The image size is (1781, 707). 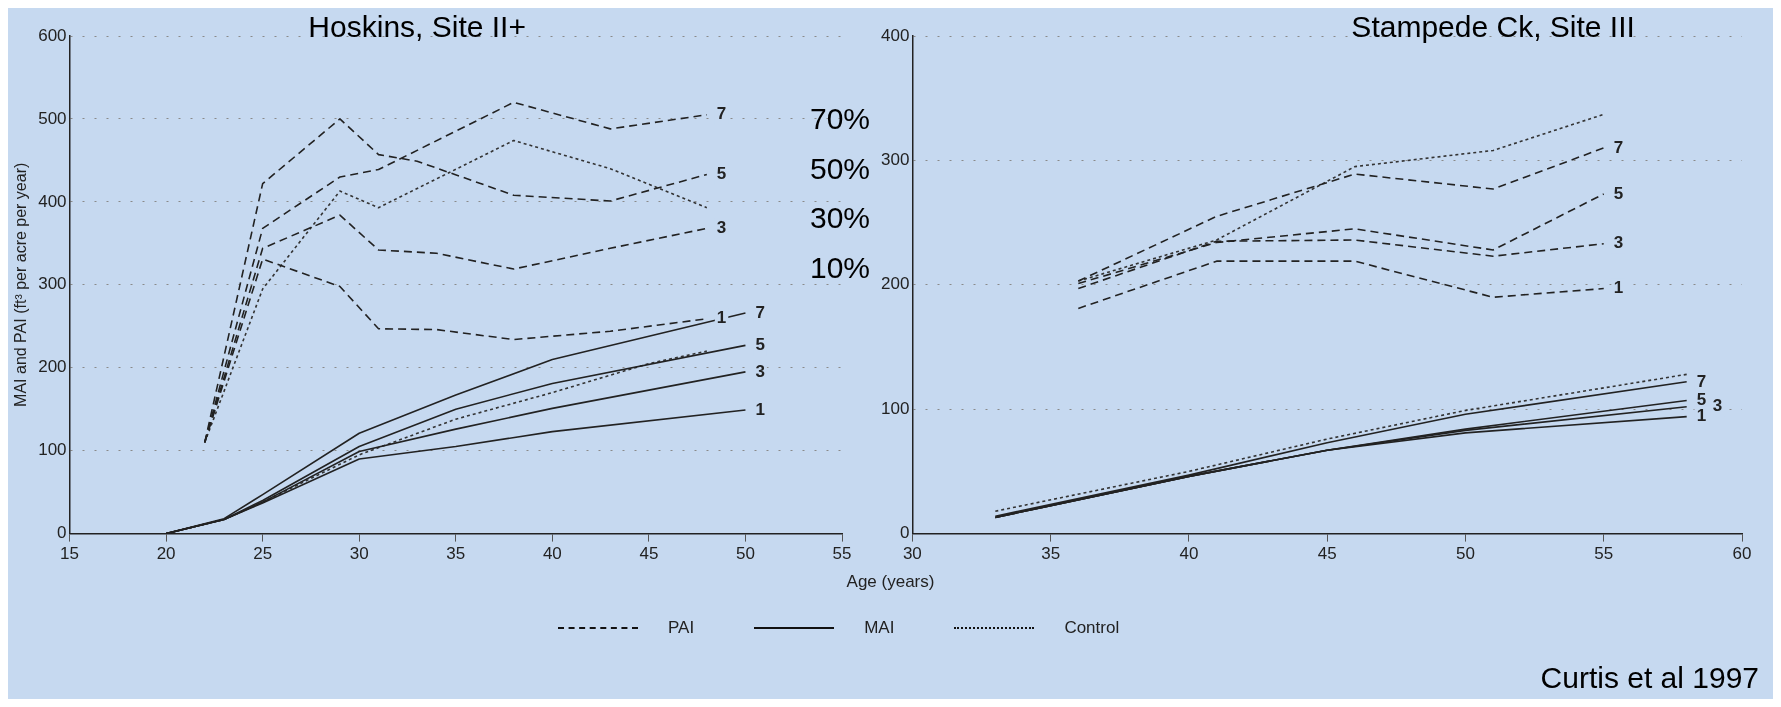 I want to click on y-tick-label: 600, so click(x=52, y=35).